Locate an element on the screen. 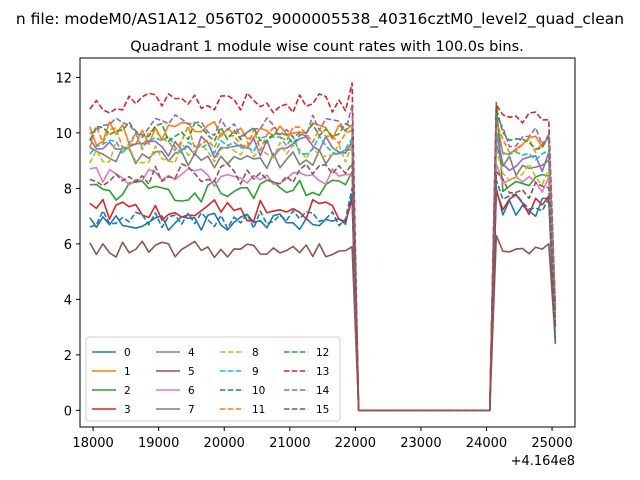  legend-label: 7 is located at coordinates (191, 410).